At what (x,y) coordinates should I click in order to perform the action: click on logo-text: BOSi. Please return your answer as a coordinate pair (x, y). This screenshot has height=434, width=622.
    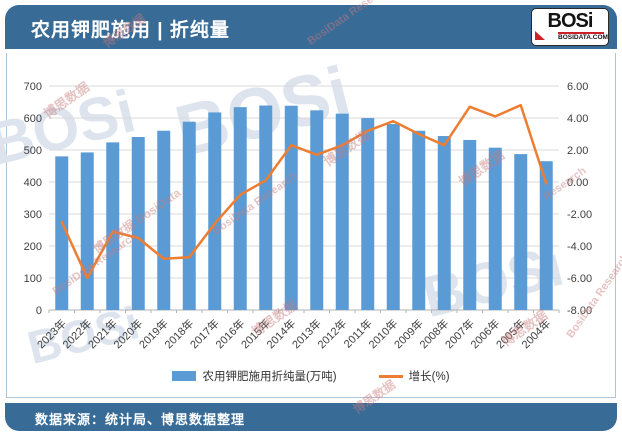
    Looking at the image, I should click on (570, 21).